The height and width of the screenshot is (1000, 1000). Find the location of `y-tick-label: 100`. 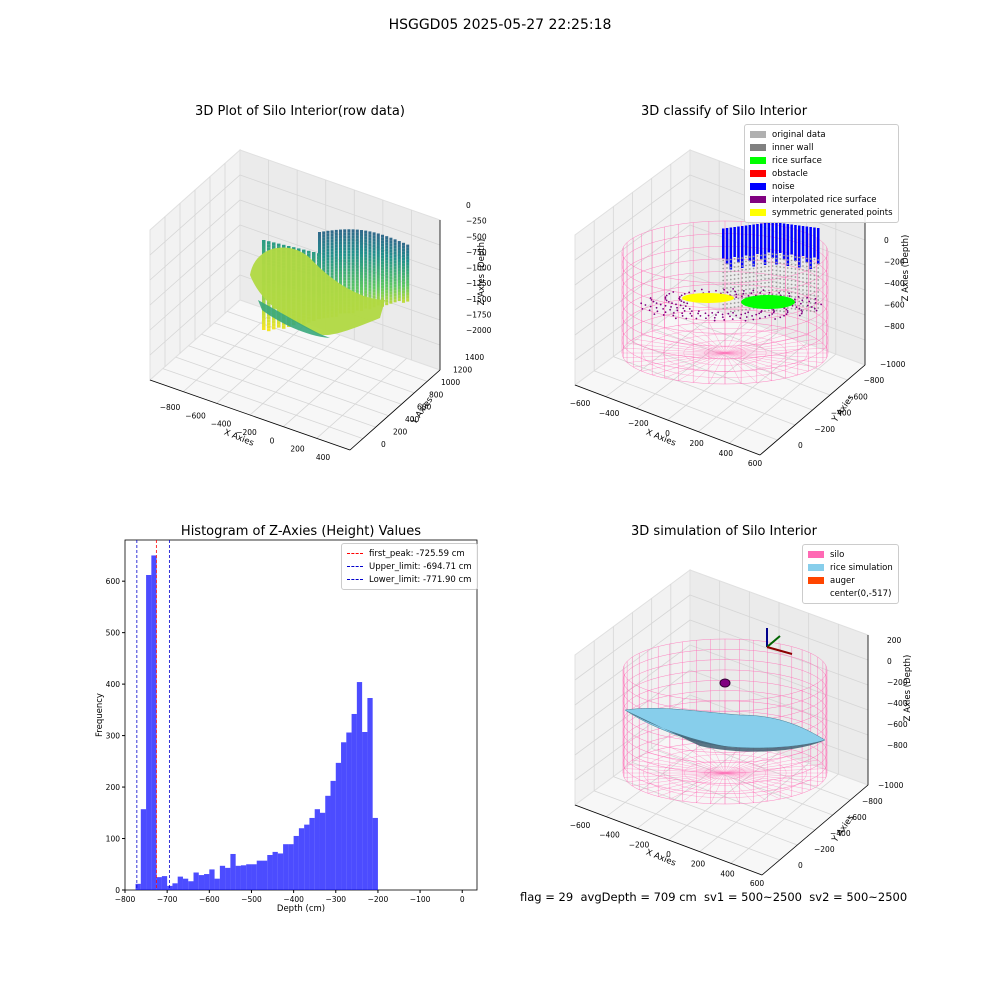

y-tick-label: 100 is located at coordinates (113, 839).